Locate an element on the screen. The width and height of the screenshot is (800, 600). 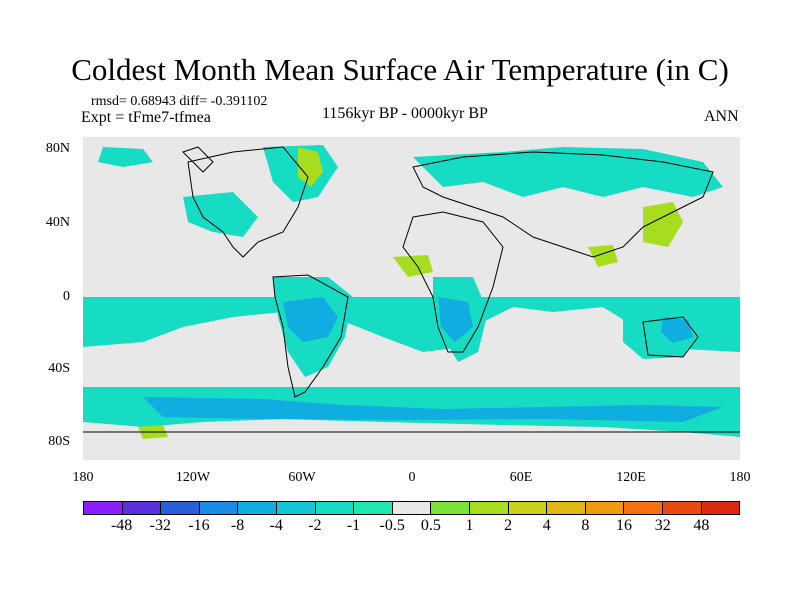
colorbar-label: -1 is located at coordinates (353, 525).